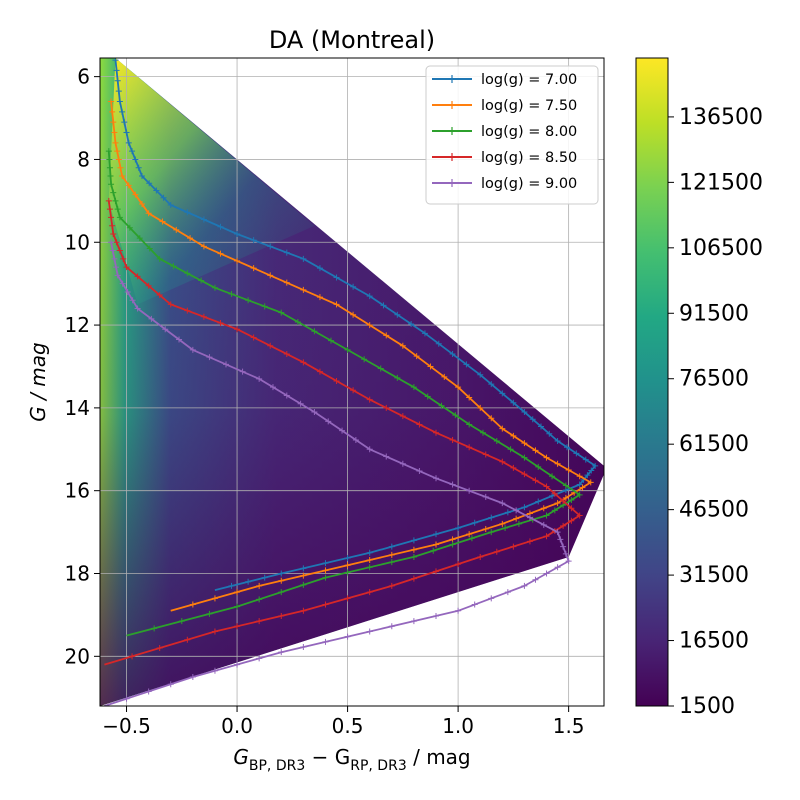  I want to click on y-axis-label: G / mag, so click(38, 381).